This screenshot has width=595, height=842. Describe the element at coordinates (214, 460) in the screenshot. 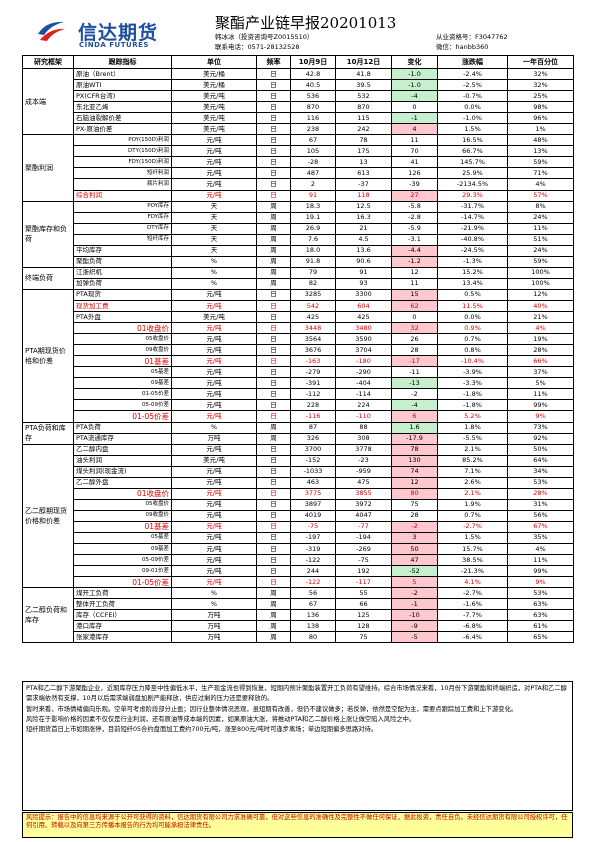

I see `unit-cell: 美元/吨` at that location.